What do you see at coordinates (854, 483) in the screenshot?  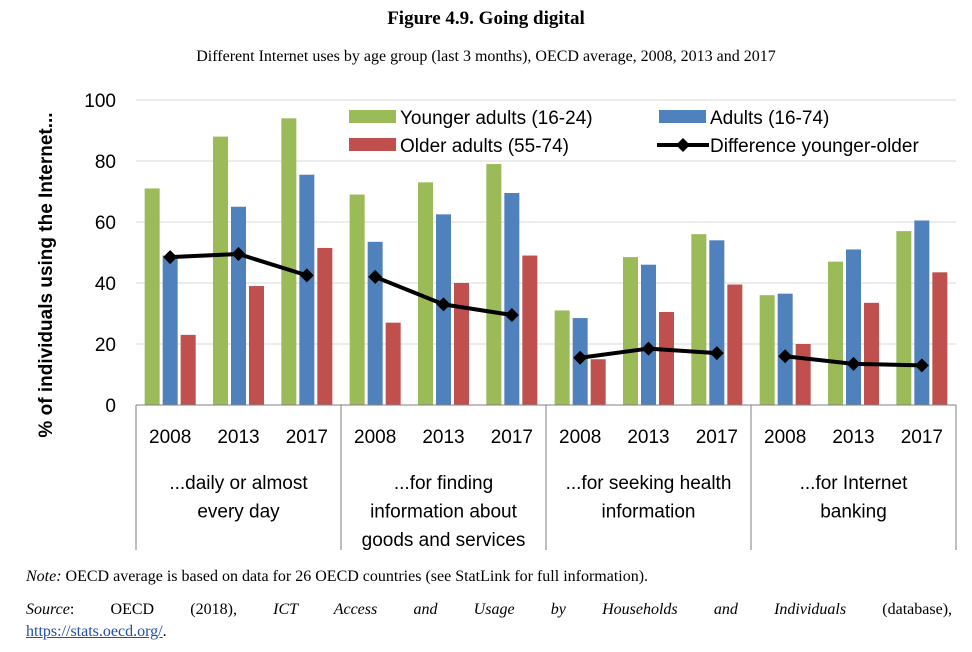 I see `group-label: ...for Internet` at bounding box center [854, 483].